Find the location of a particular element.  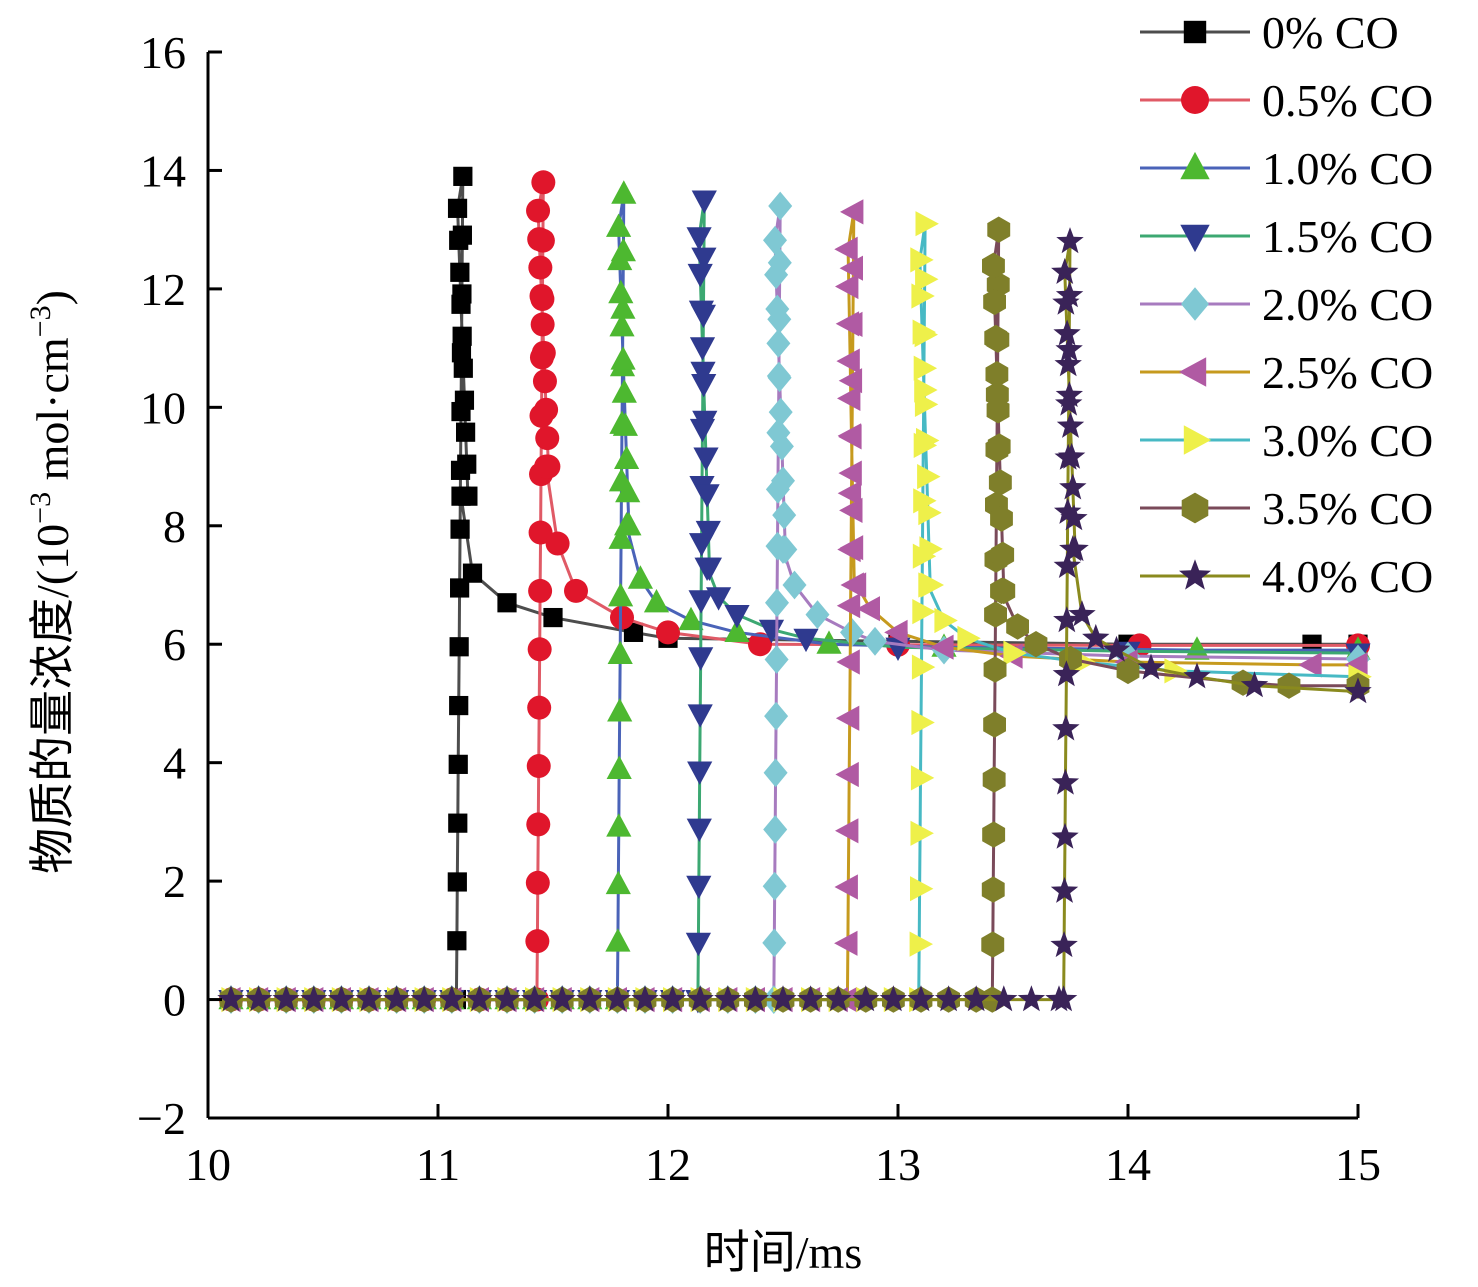

x-tick-label: 10 is located at coordinates (208, 1164).